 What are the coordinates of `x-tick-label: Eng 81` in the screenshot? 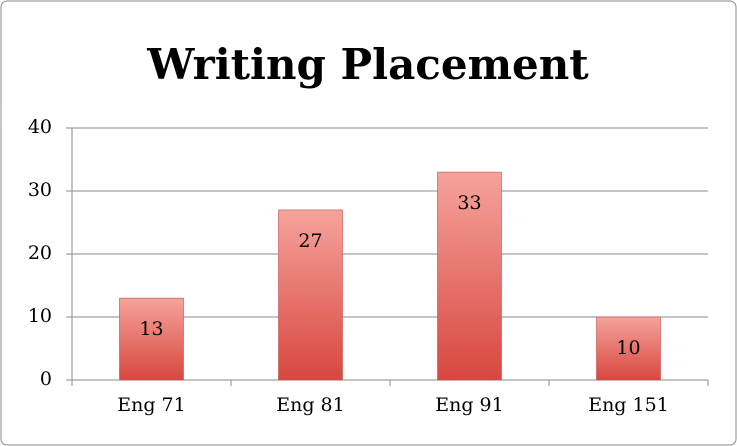 It's located at (310, 405).